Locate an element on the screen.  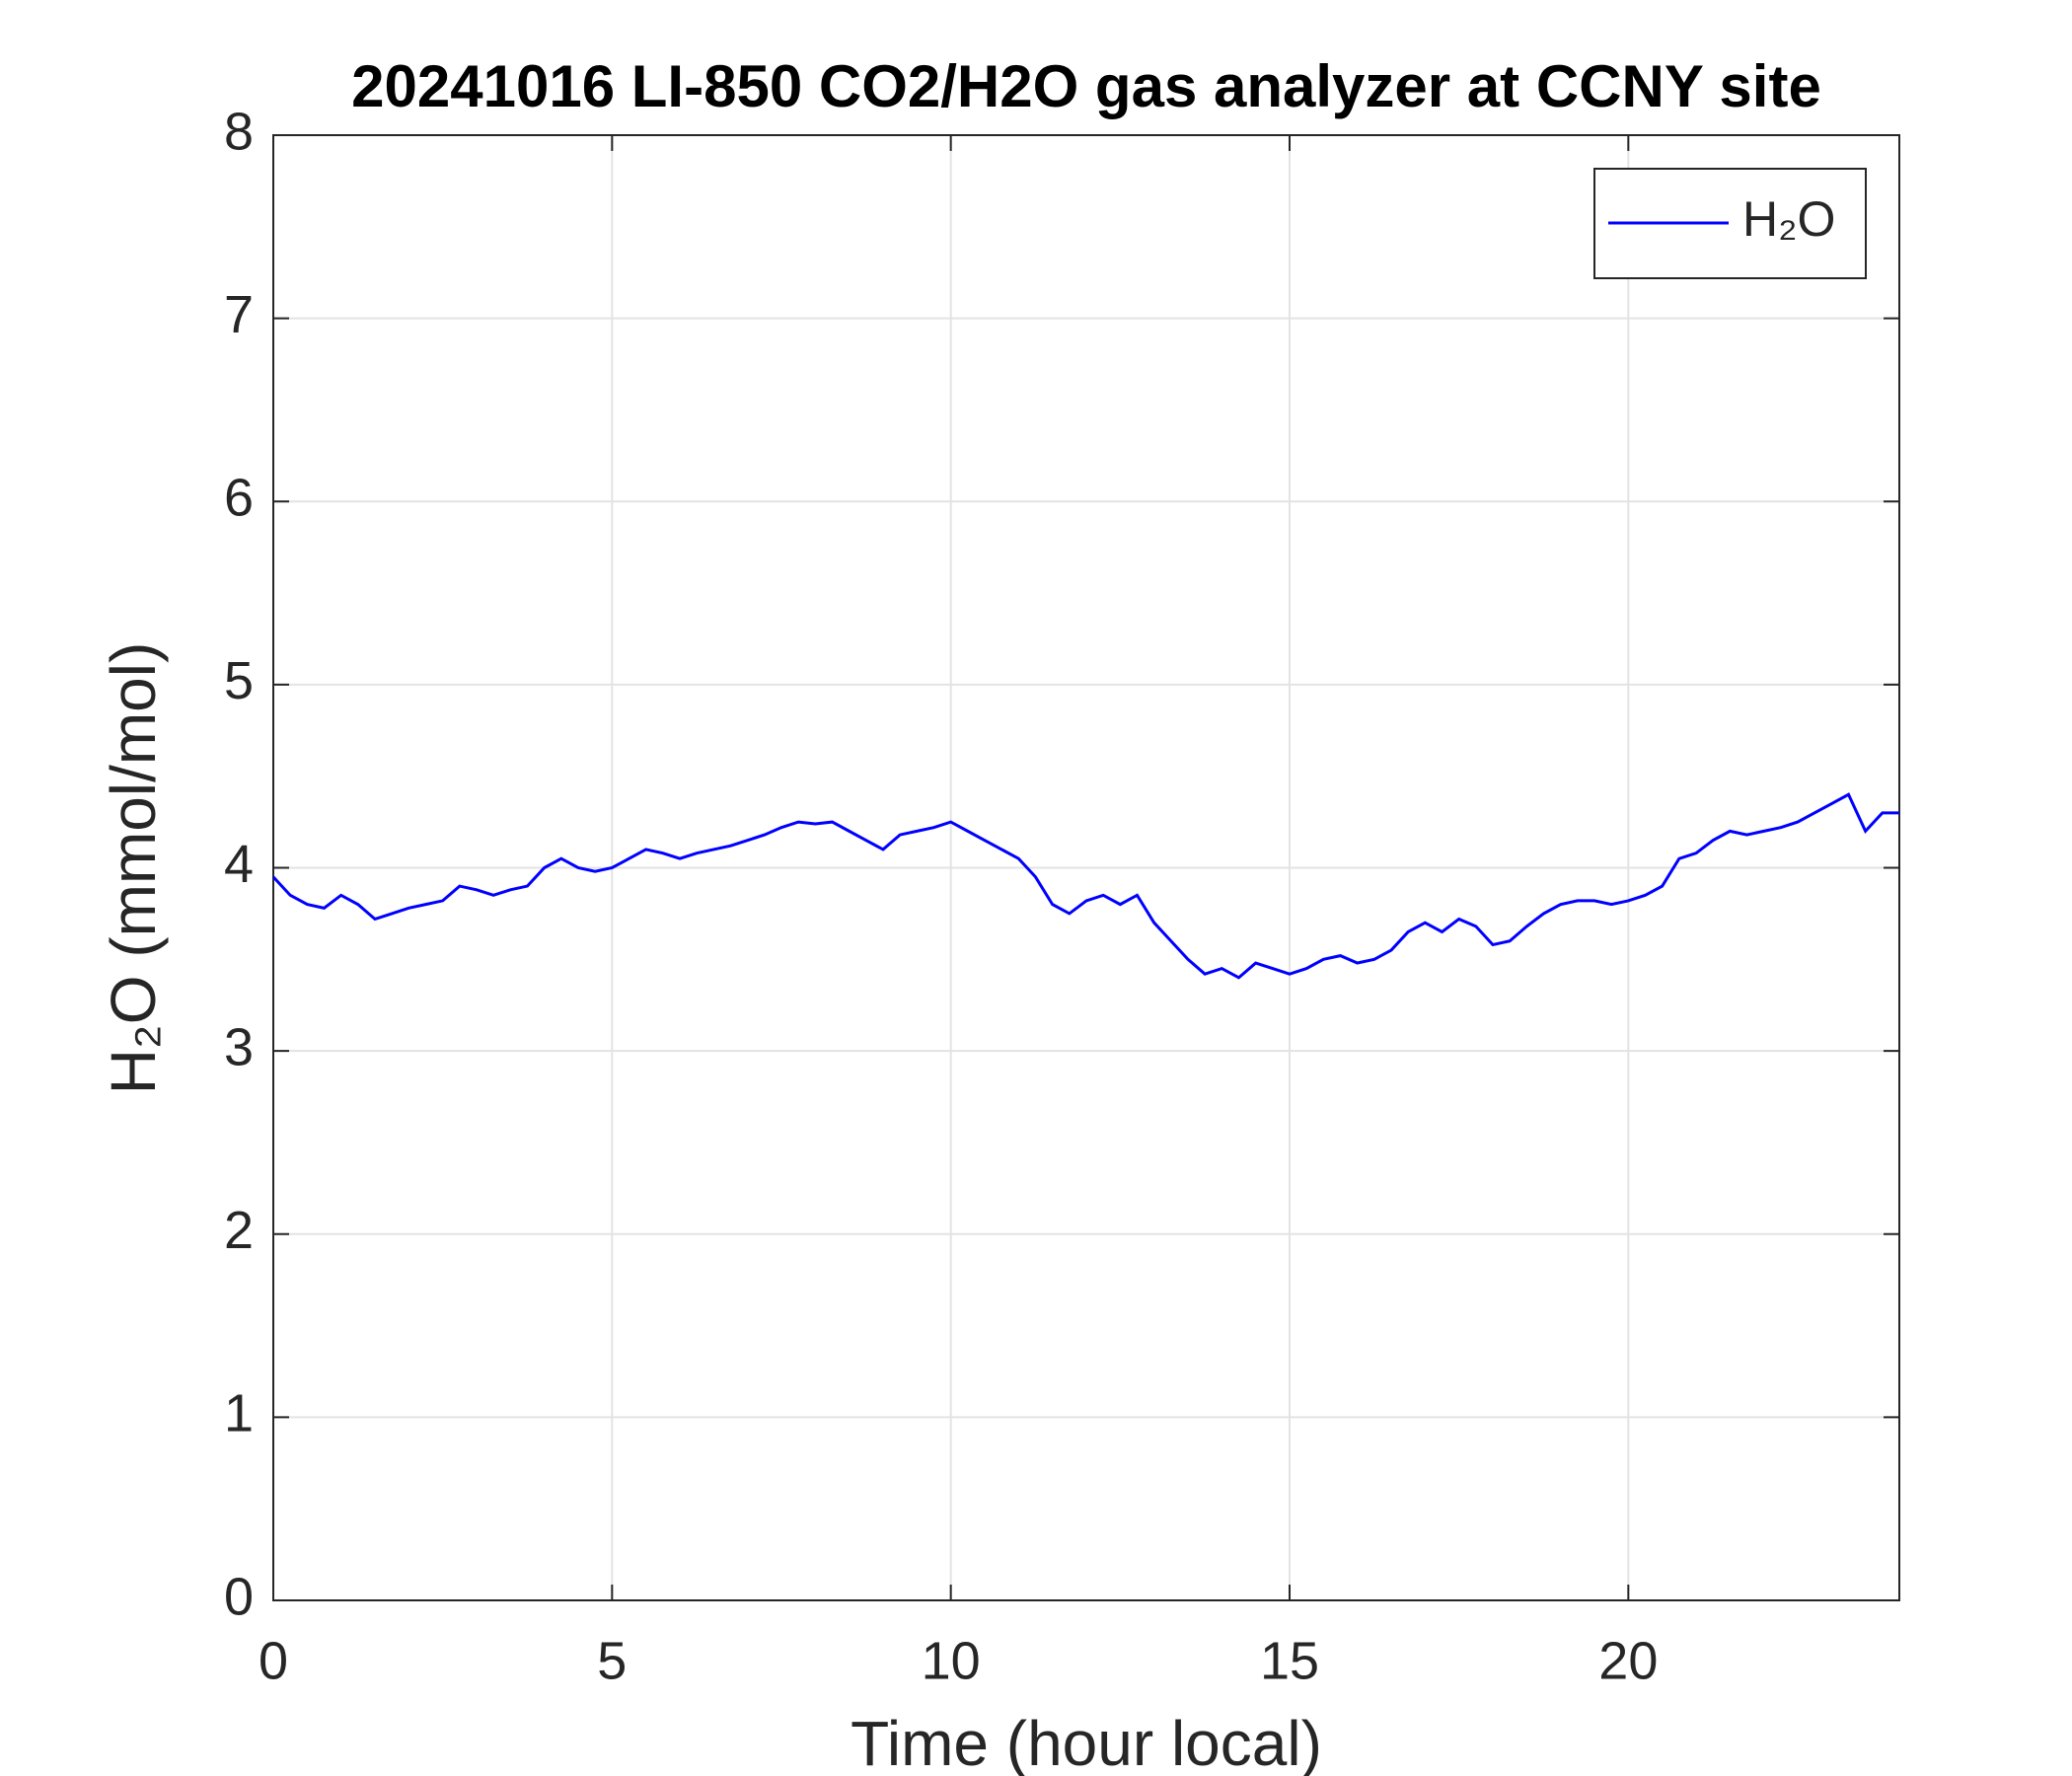
legend-label: H₂O is located at coordinates (1788, 219).